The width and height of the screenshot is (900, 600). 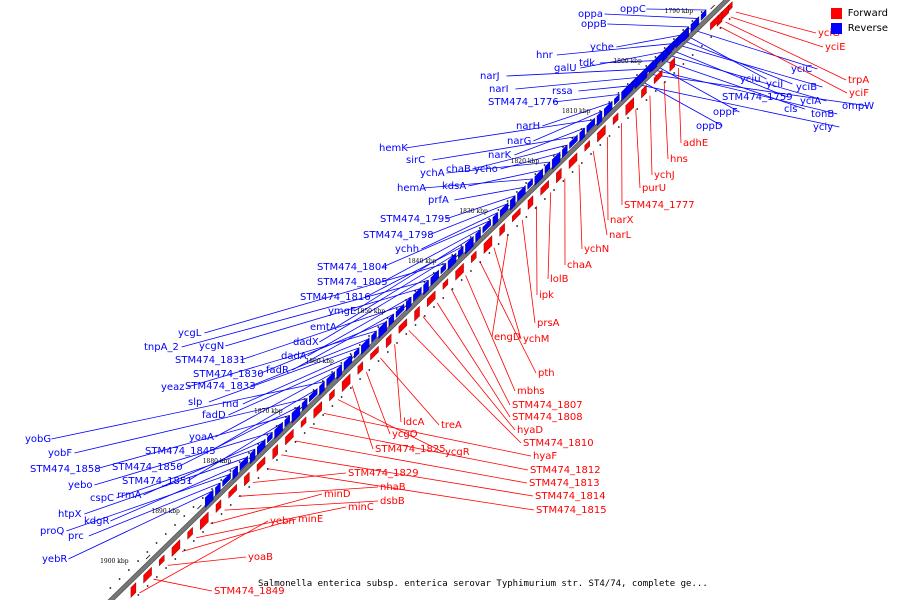 What do you see at coordinates (232, 491) in the screenshot?
I see `forward-gene-nhab` at bounding box center [232, 491].